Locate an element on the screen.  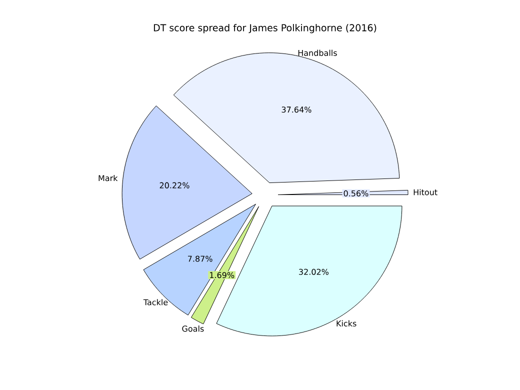
slice-label: Hitout is located at coordinates (426, 192).